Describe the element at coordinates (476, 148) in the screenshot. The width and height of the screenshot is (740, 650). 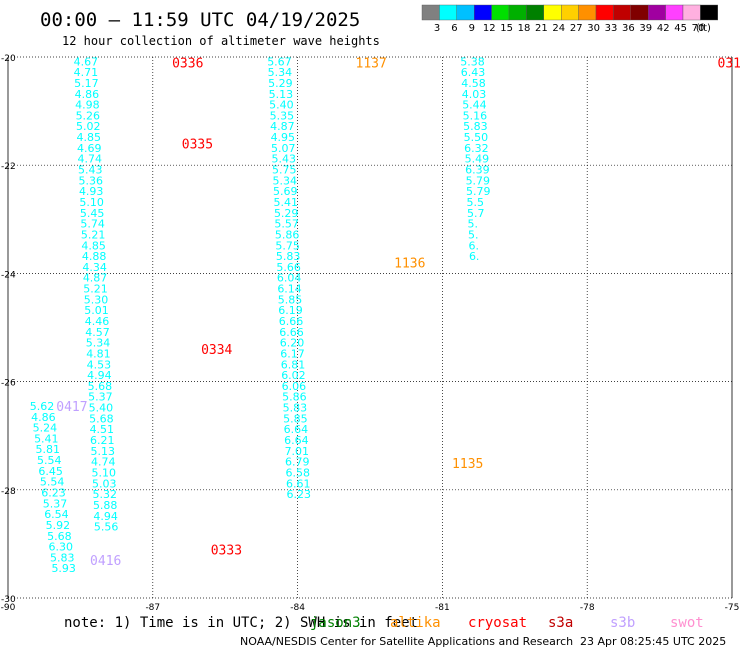
I see `wave-height-label: 6.32` at that location.